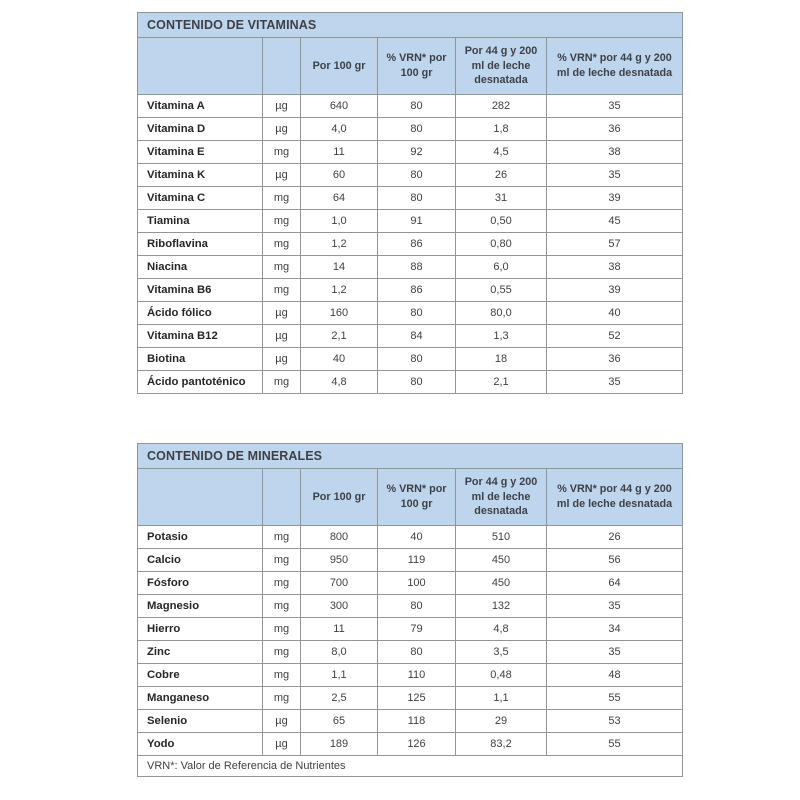 The image size is (800, 800). I want to click on vrn-per-100g: 92, so click(416, 151).